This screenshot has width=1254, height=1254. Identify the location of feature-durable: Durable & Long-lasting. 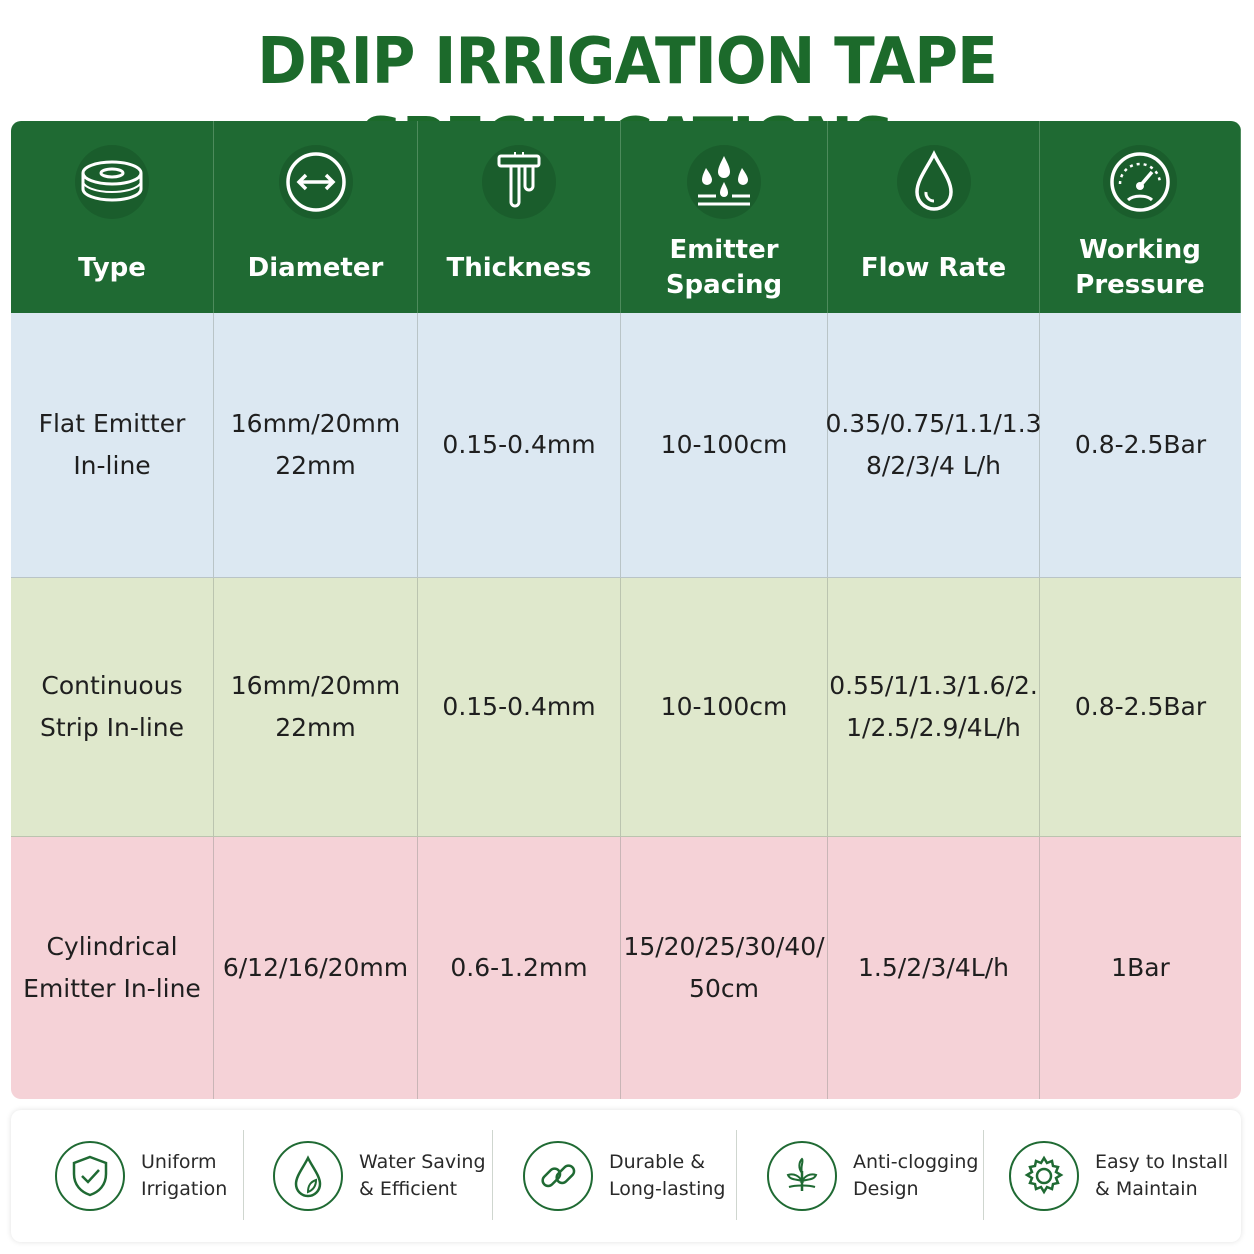
(624, 1176).